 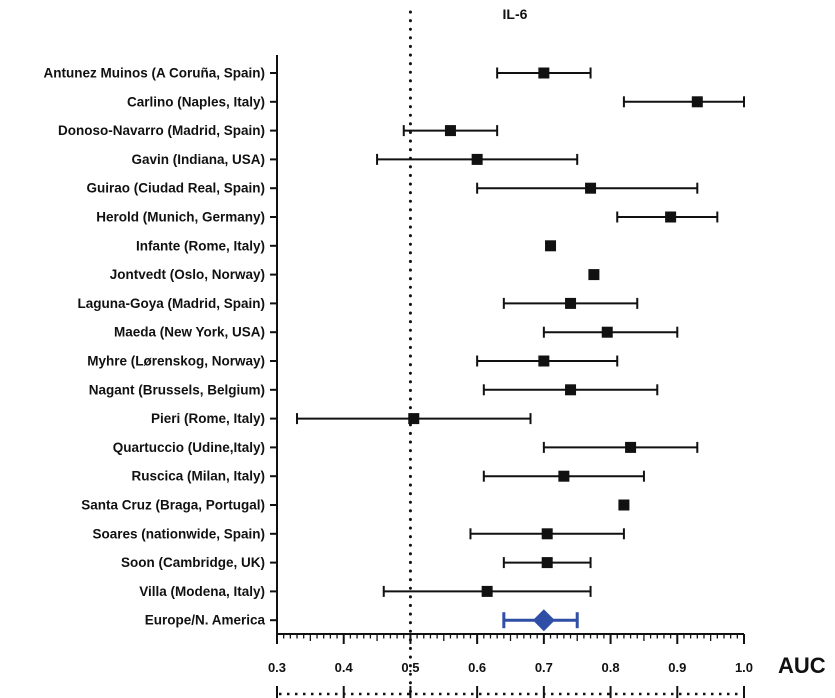 What do you see at coordinates (744, 667) in the screenshot?
I see `x-tick-label: 1.0` at bounding box center [744, 667].